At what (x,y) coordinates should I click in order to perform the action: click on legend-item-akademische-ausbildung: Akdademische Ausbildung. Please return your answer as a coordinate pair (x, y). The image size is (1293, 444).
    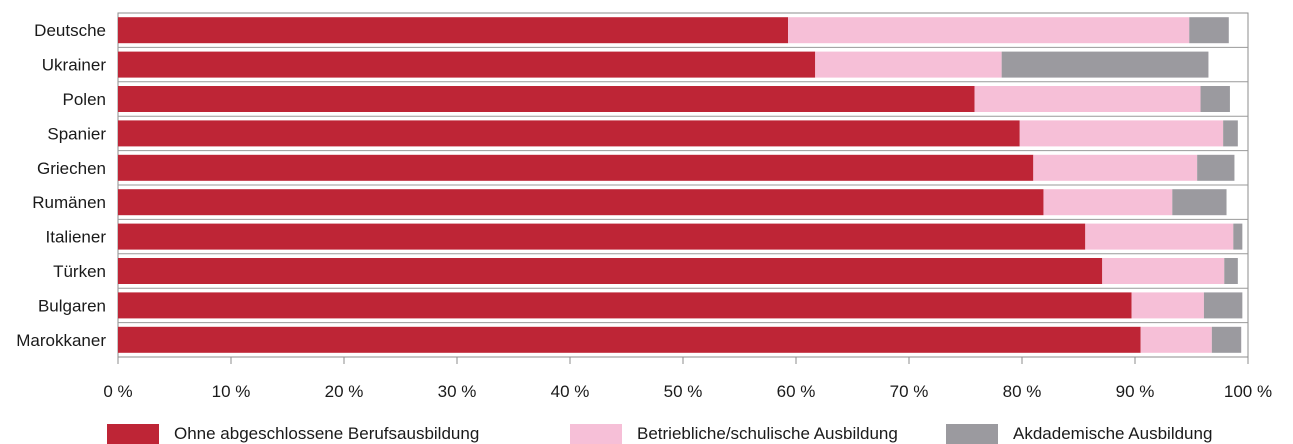
    Looking at the image, I should click on (1079, 433).